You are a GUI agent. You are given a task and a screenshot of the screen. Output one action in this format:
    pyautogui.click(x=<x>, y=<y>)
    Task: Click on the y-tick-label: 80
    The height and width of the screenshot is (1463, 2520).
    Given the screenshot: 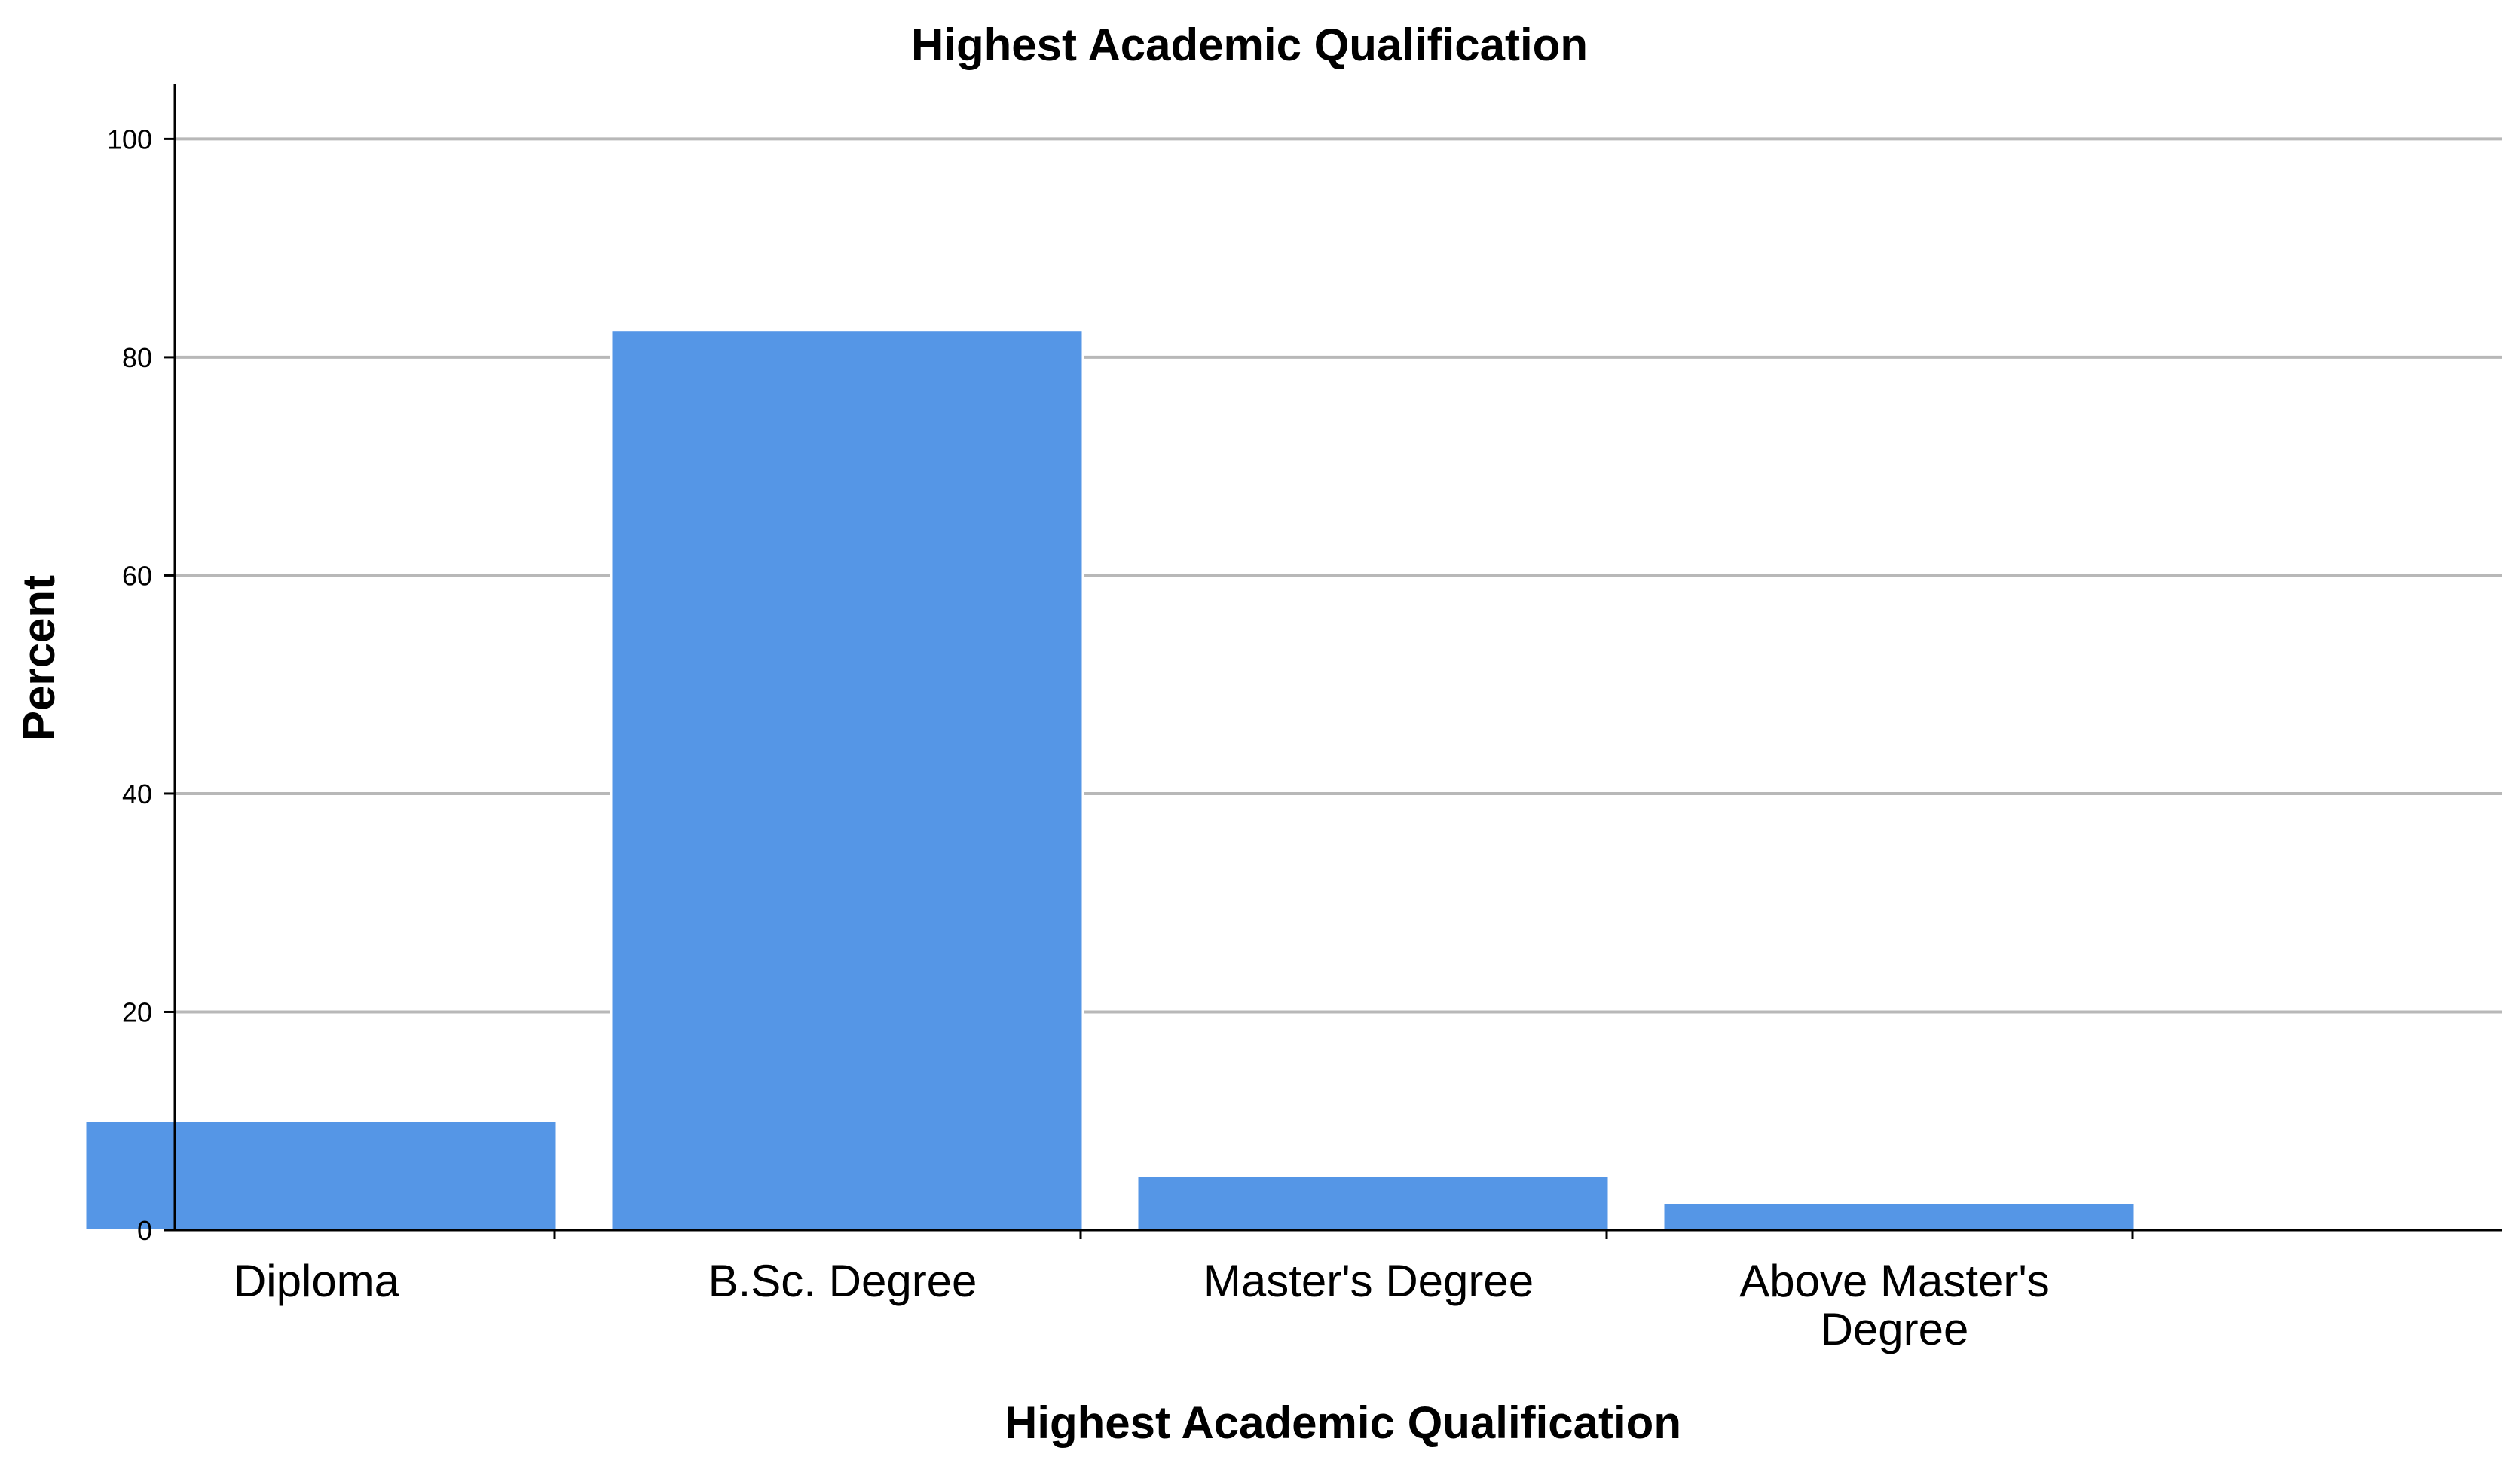 What is the action you would take?
    pyautogui.click(x=137, y=357)
    